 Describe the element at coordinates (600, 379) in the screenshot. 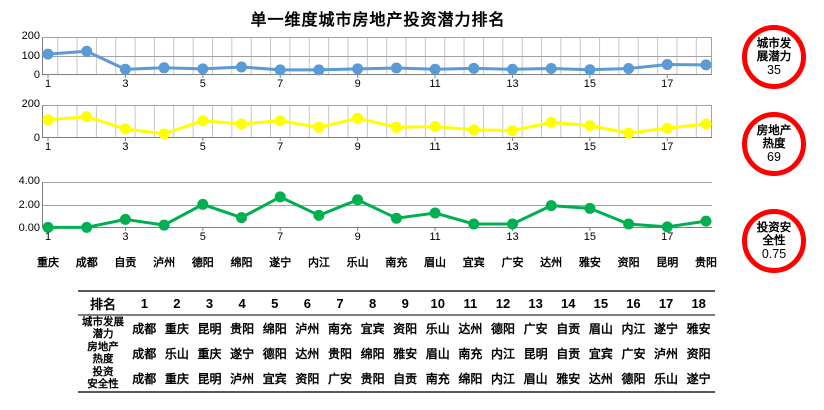

I see `city-cell: 达州` at that location.